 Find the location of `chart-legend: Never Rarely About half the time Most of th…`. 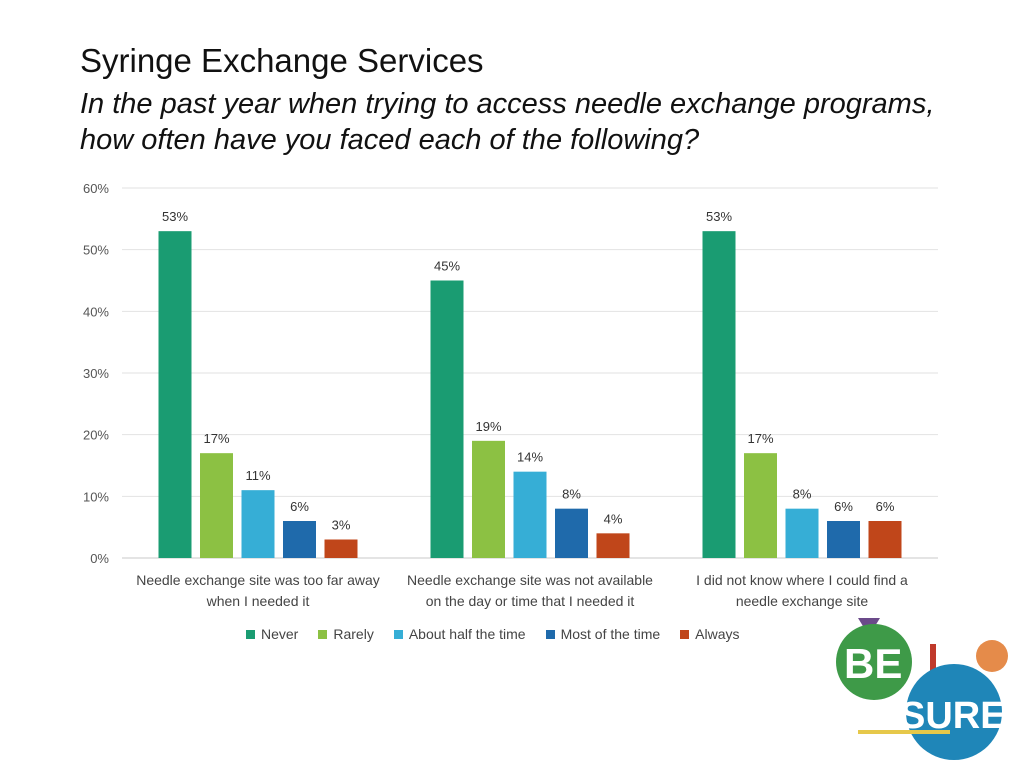

chart-legend: Never Rarely About half the time Most of th… is located at coordinates (493, 634).